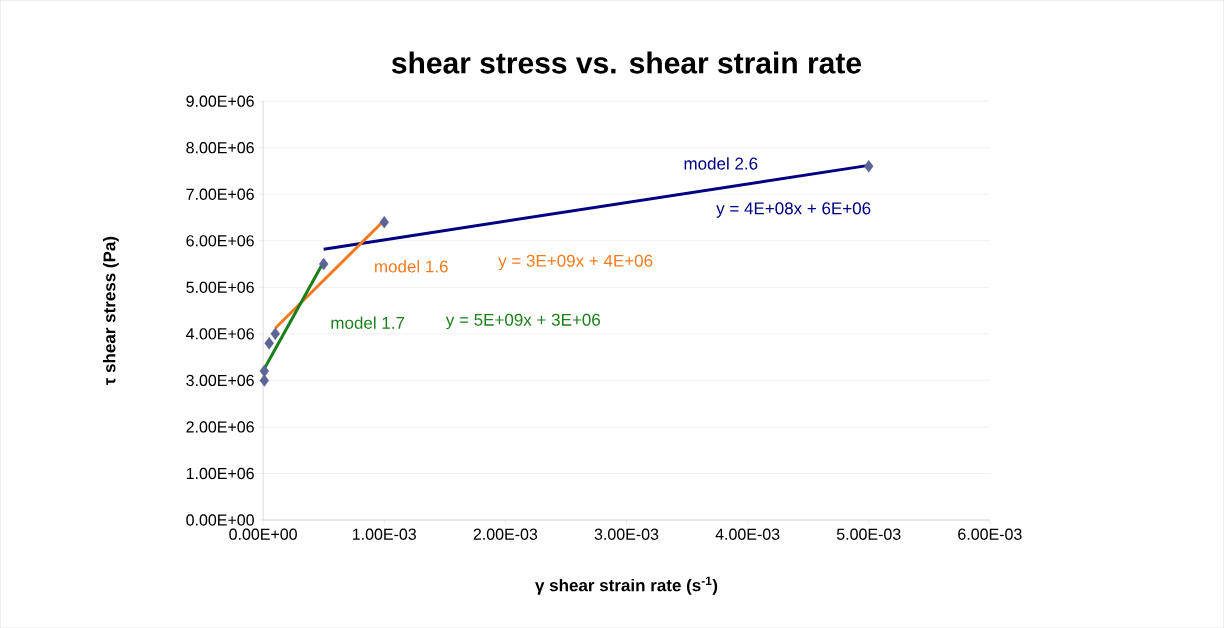 The height and width of the screenshot is (628, 1224). What do you see at coordinates (384, 534) in the screenshot?
I see `x-tick-label: 1.00E-03` at bounding box center [384, 534].